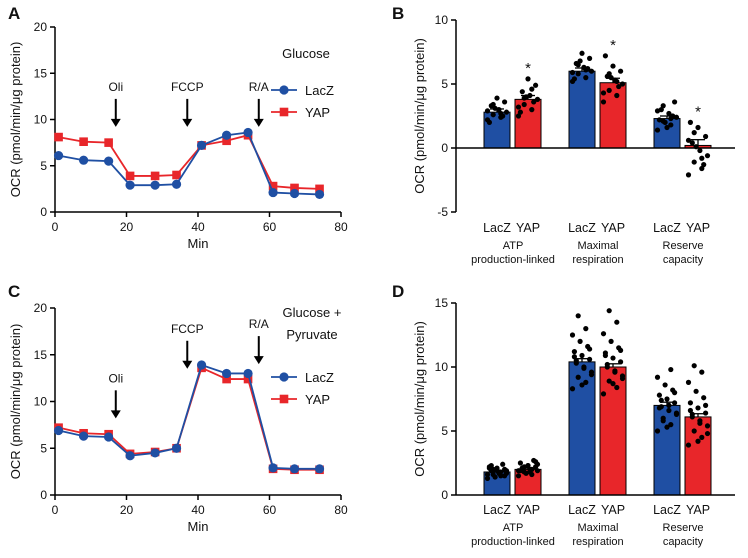 The image size is (748, 558). Describe the element at coordinates (55, 227) in the screenshot. I see `panel-a-x-tick-label: 0` at that location.